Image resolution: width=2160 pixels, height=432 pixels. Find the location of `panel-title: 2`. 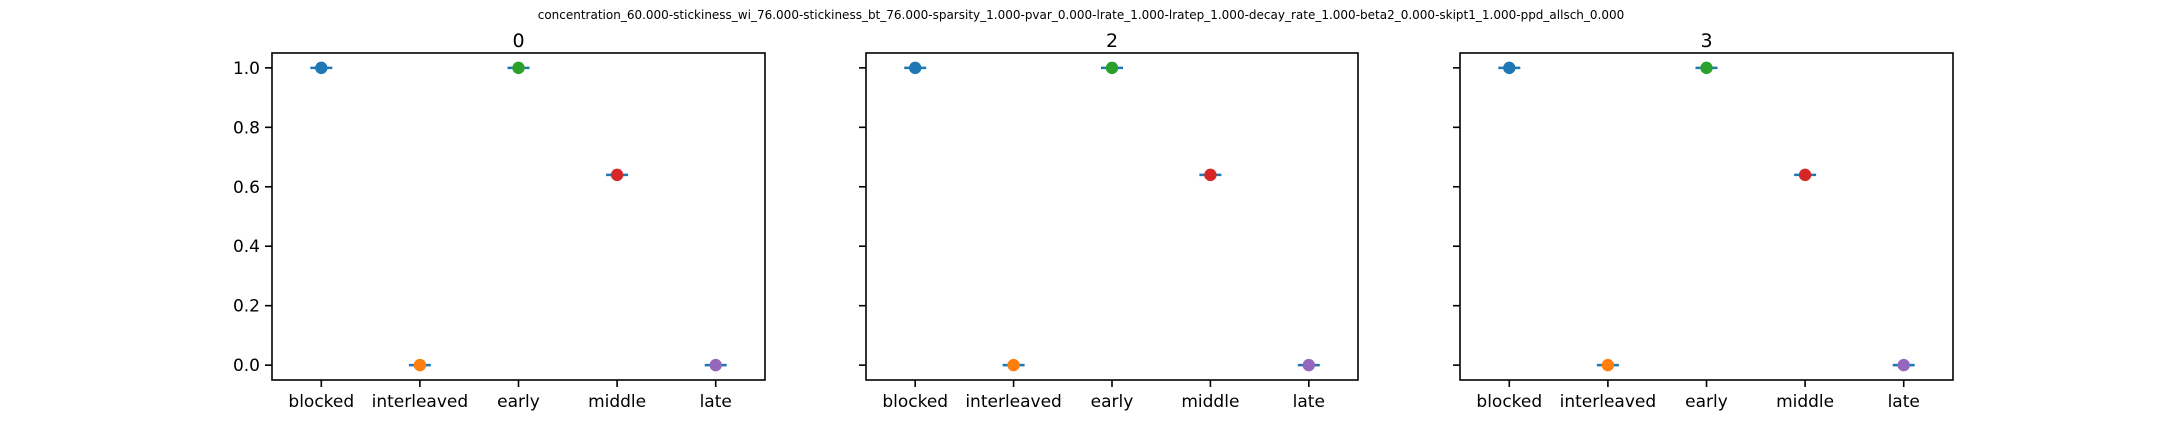

panel-title: 2 is located at coordinates (1112, 41).